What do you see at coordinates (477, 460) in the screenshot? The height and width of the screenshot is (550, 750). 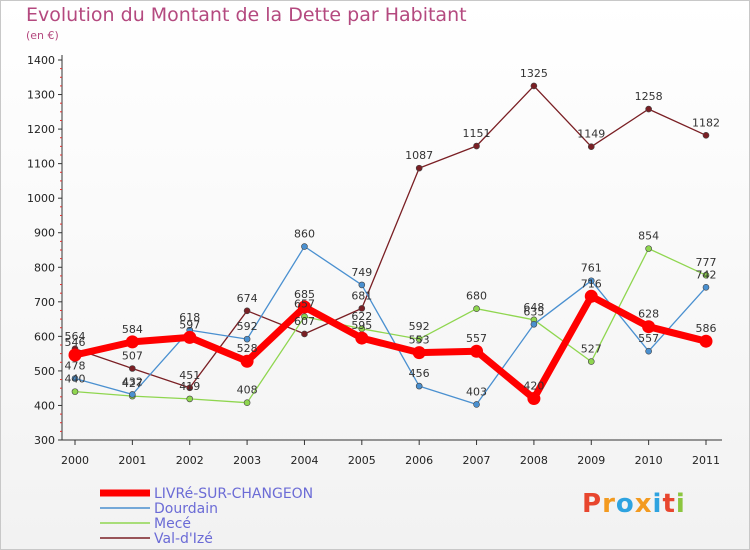 I see `x-tick-label: 2007` at bounding box center [477, 460].